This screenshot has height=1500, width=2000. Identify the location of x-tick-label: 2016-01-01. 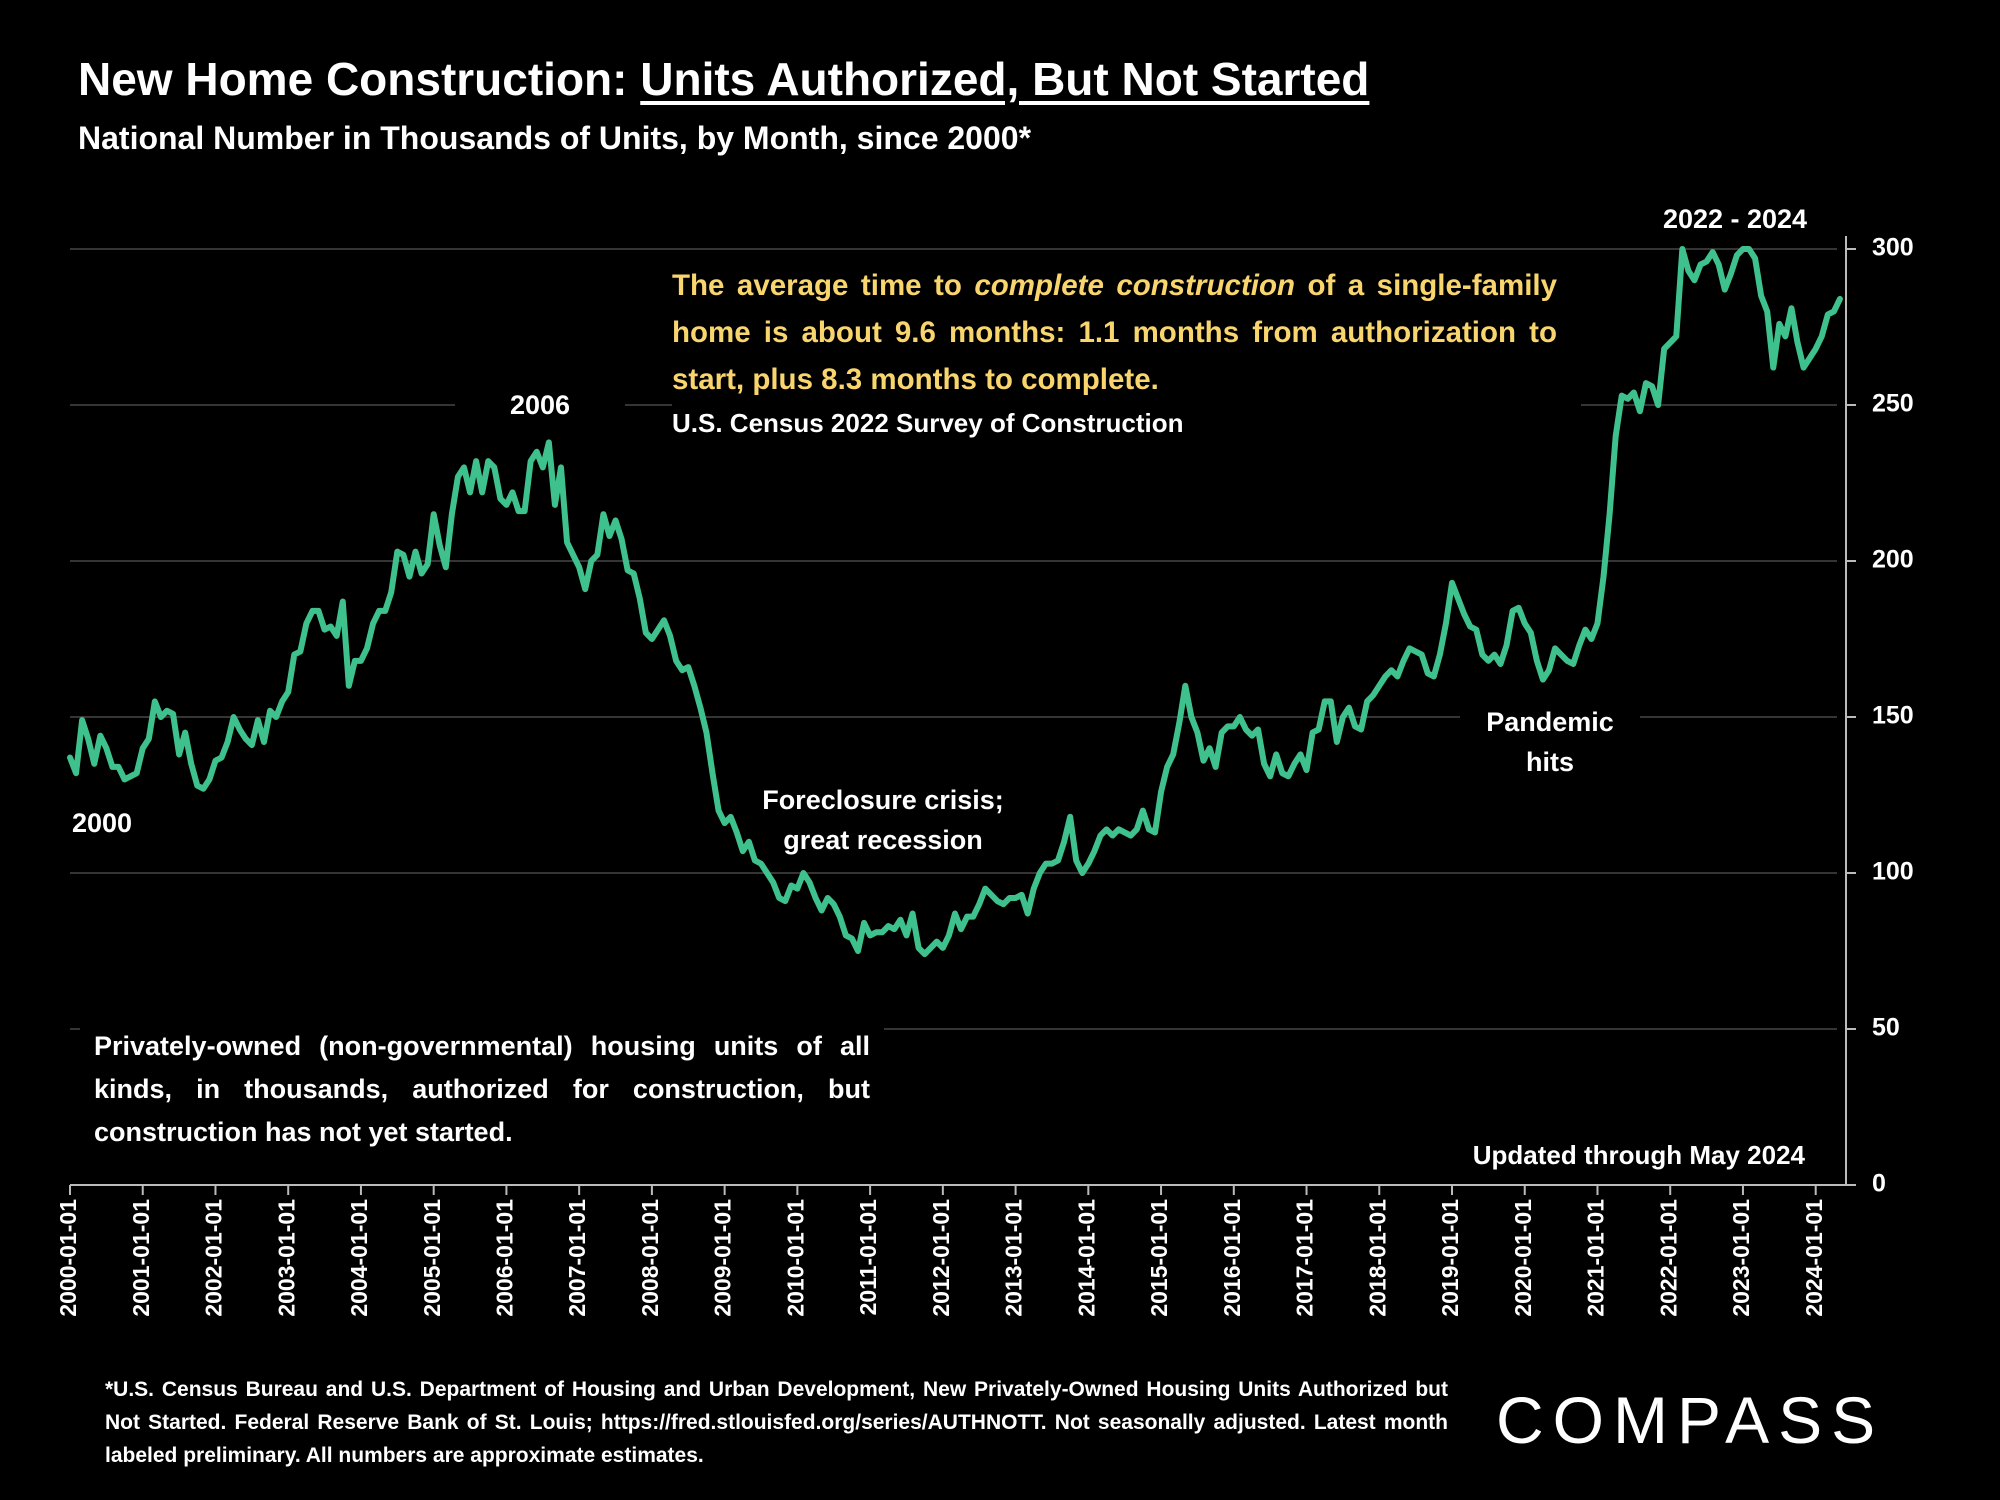
(1232, 1258).